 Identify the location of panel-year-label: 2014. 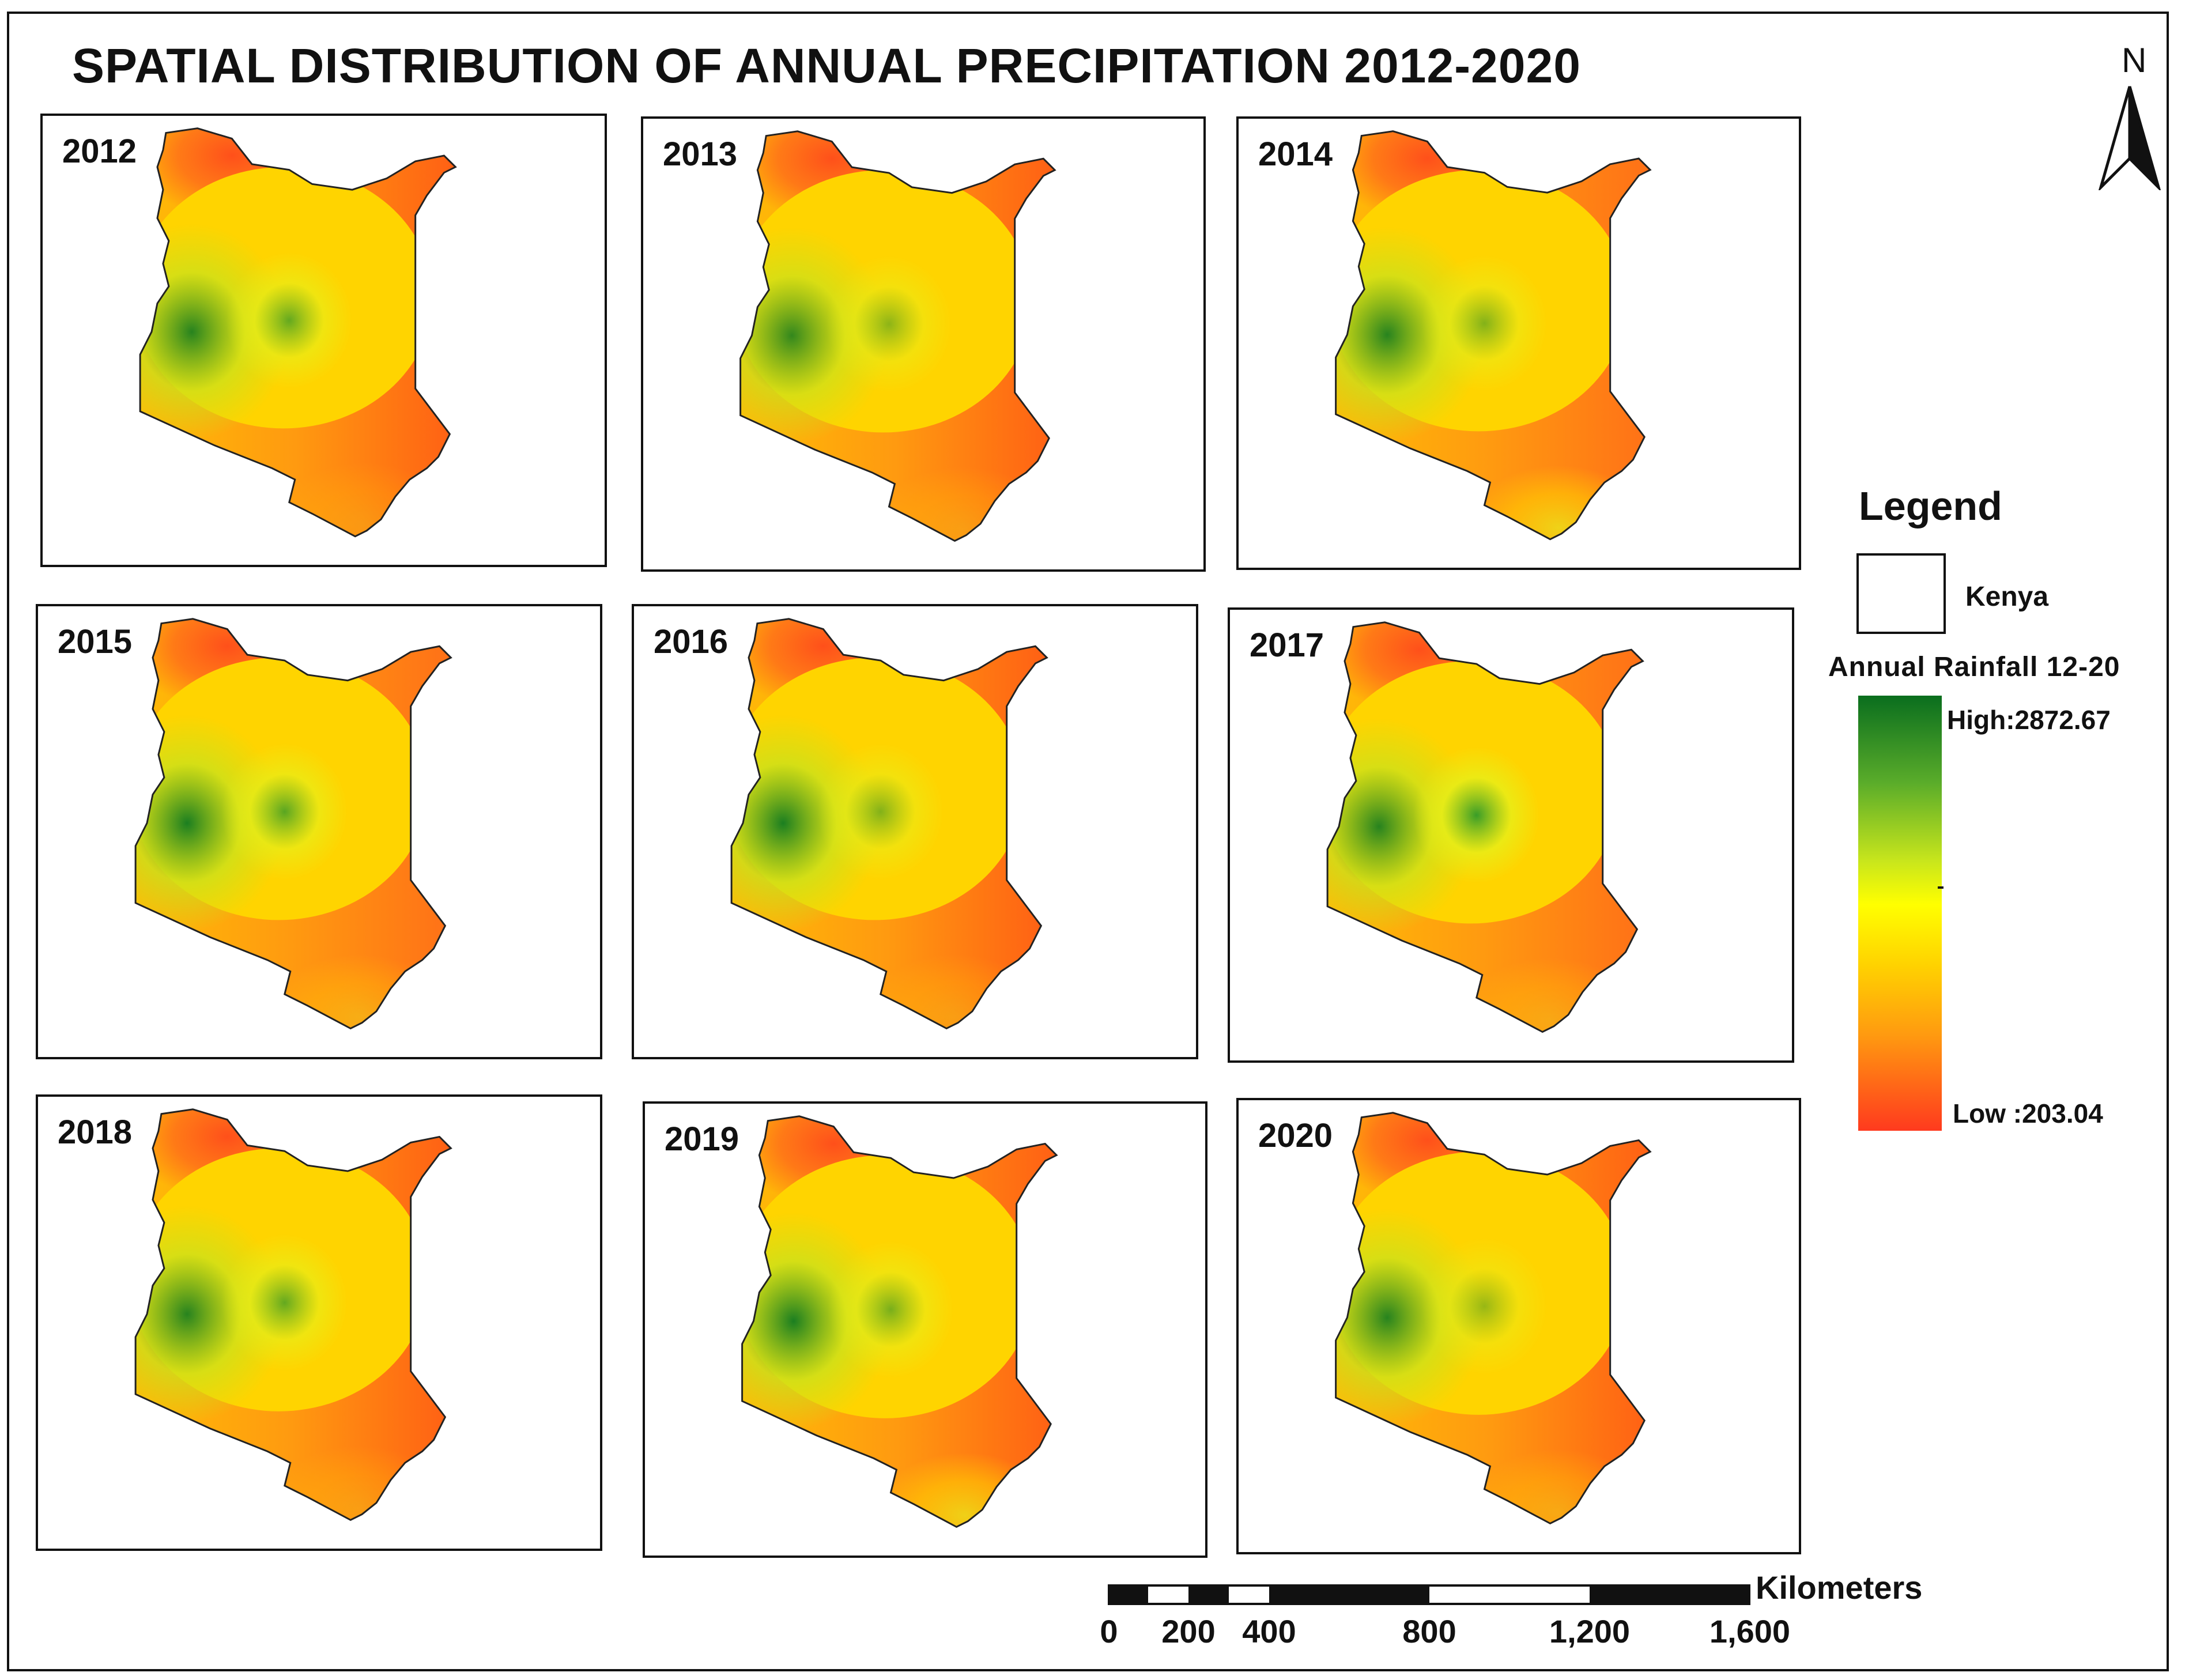
(1296, 154).